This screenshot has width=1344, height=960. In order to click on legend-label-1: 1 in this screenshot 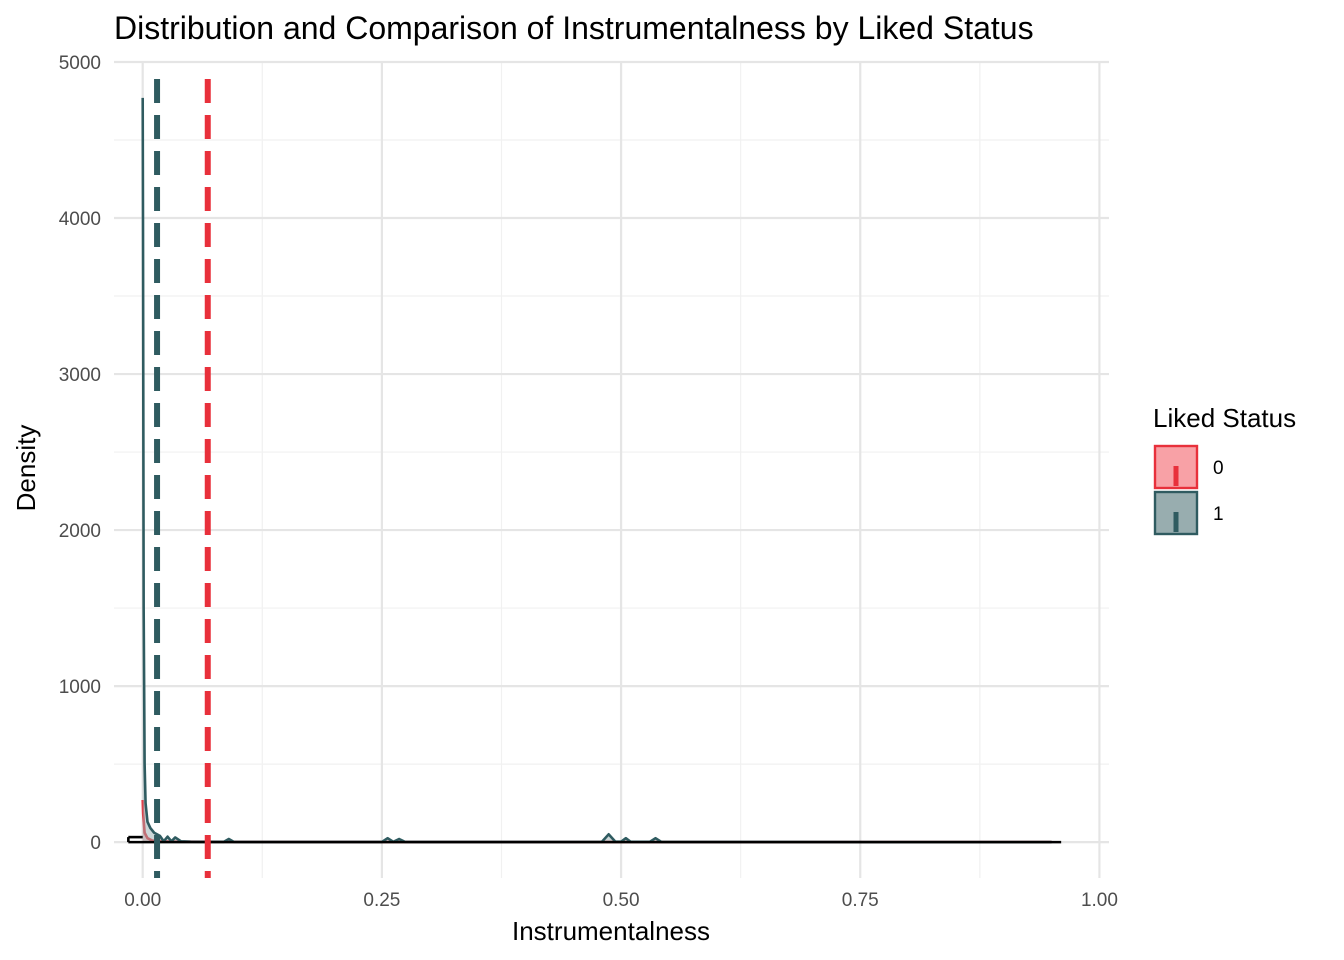, I will do `click(1218, 514)`.